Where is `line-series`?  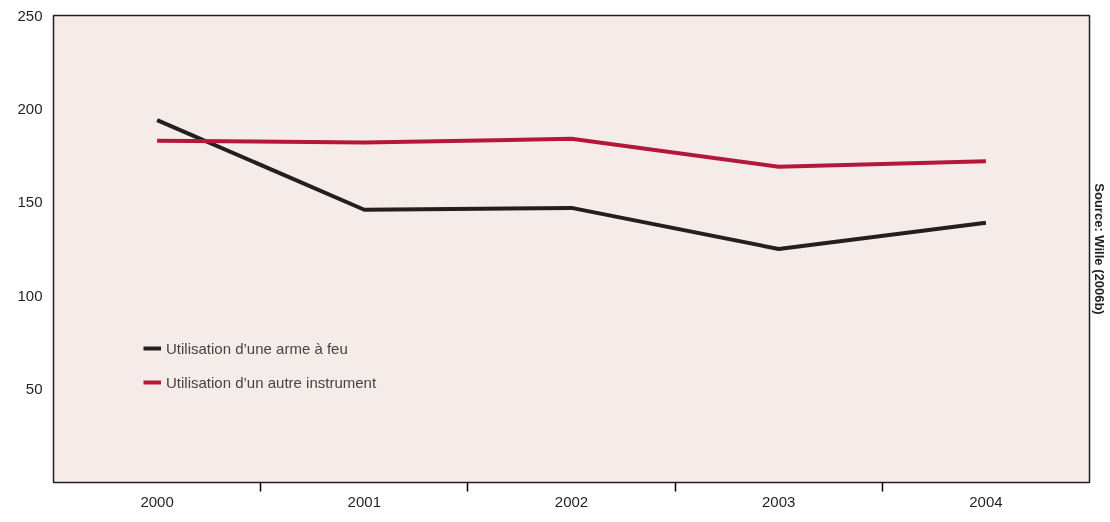 line-series is located at coordinates (571, 152).